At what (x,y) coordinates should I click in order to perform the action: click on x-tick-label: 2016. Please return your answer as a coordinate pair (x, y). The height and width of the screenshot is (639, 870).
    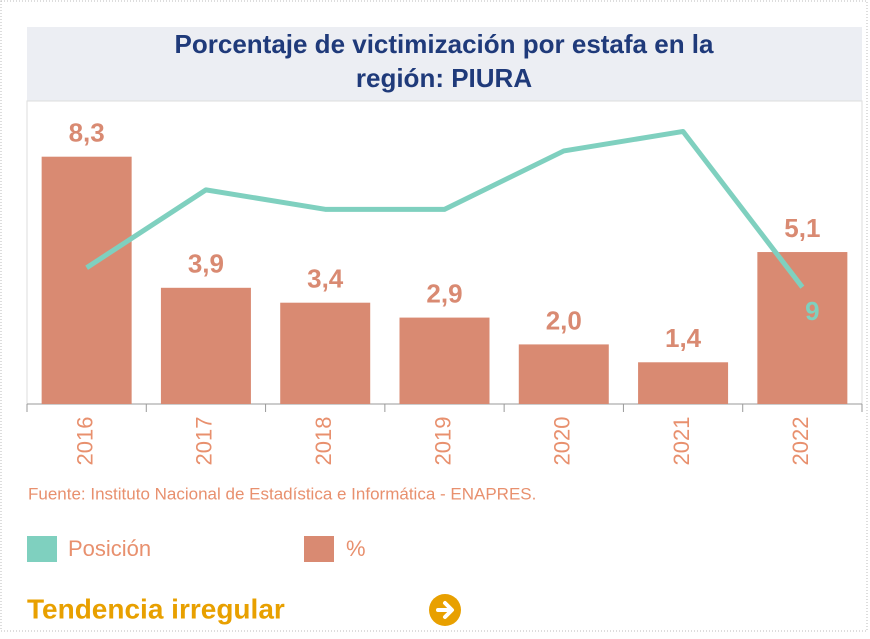
    Looking at the image, I should click on (84, 441).